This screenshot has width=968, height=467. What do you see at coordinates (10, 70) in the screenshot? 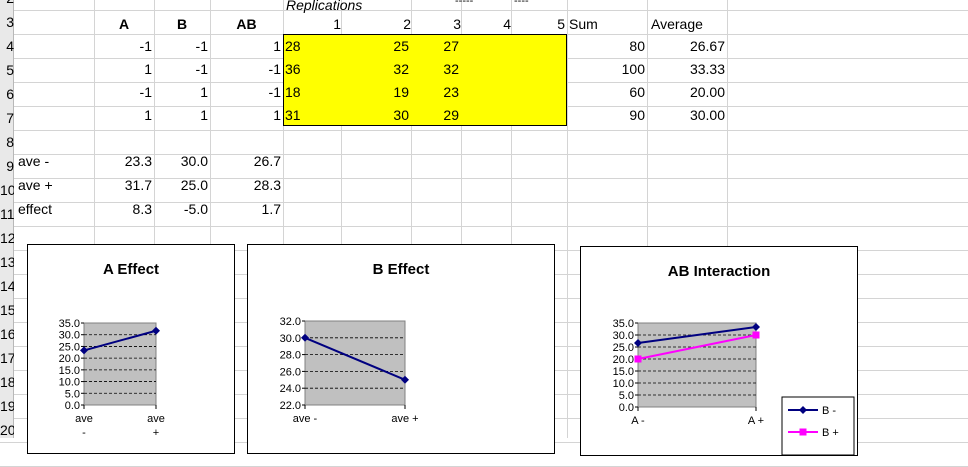
I see `row-number: 5` at bounding box center [10, 70].